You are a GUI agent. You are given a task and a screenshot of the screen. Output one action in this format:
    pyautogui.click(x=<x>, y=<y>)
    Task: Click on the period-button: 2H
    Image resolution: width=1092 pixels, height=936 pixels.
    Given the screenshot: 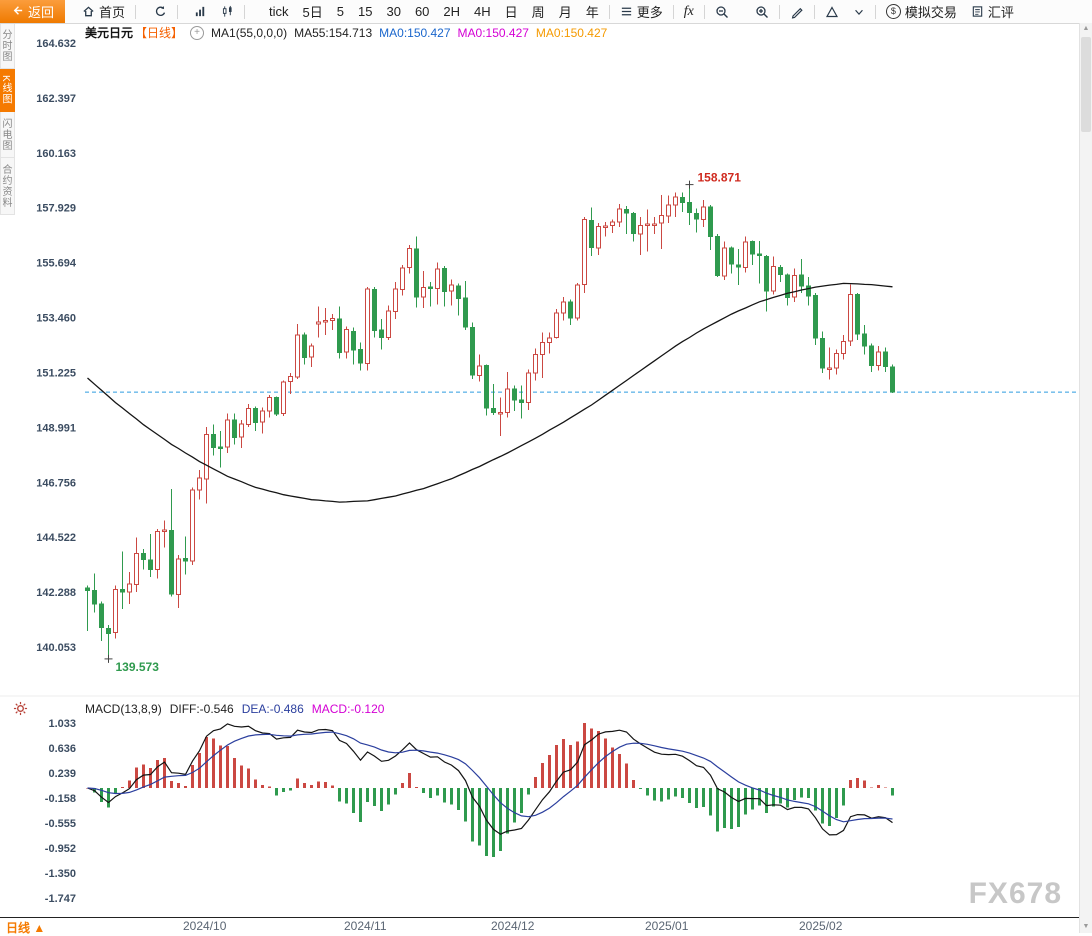 What is the action you would take?
    pyautogui.click(x=452, y=11)
    